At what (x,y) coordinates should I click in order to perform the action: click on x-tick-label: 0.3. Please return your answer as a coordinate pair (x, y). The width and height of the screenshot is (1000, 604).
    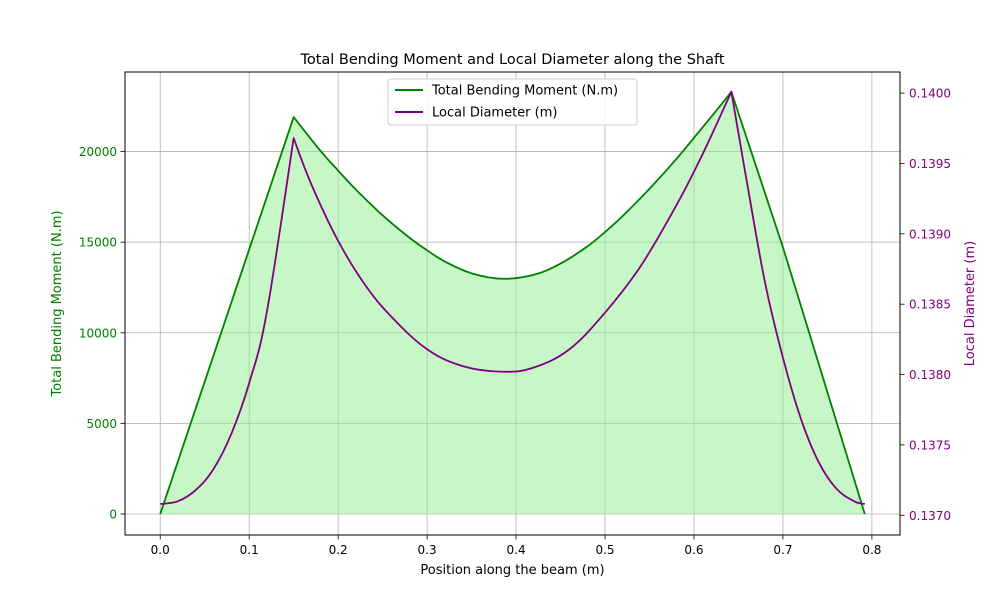
    Looking at the image, I should click on (427, 550).